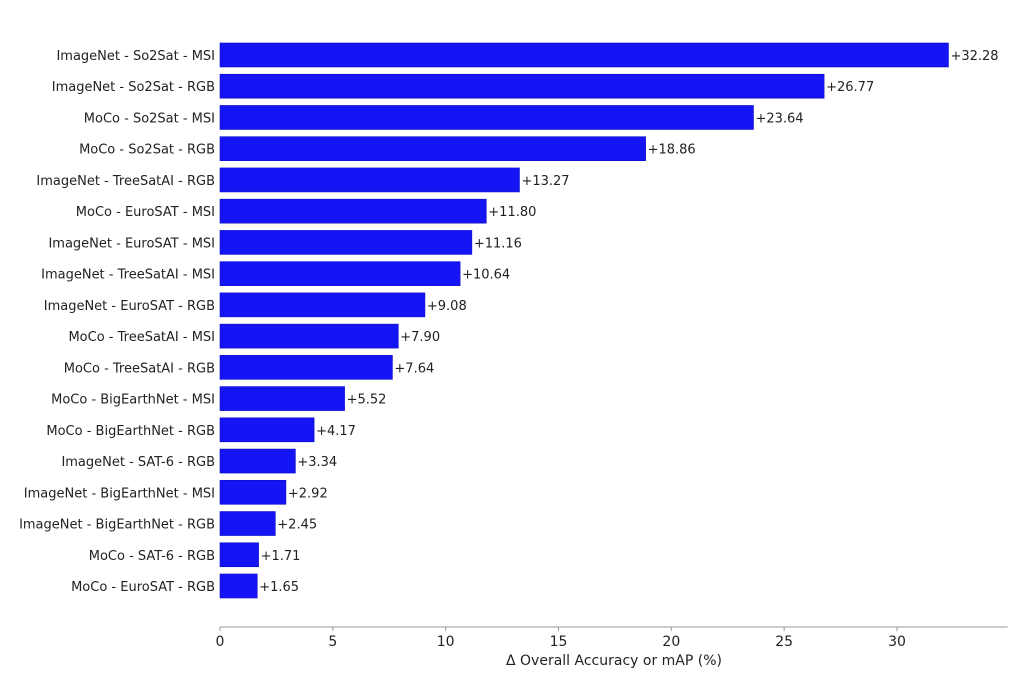 This screenshot has height=683, width=1024. I want to click on data-label: +2.45, so click(297, 525).